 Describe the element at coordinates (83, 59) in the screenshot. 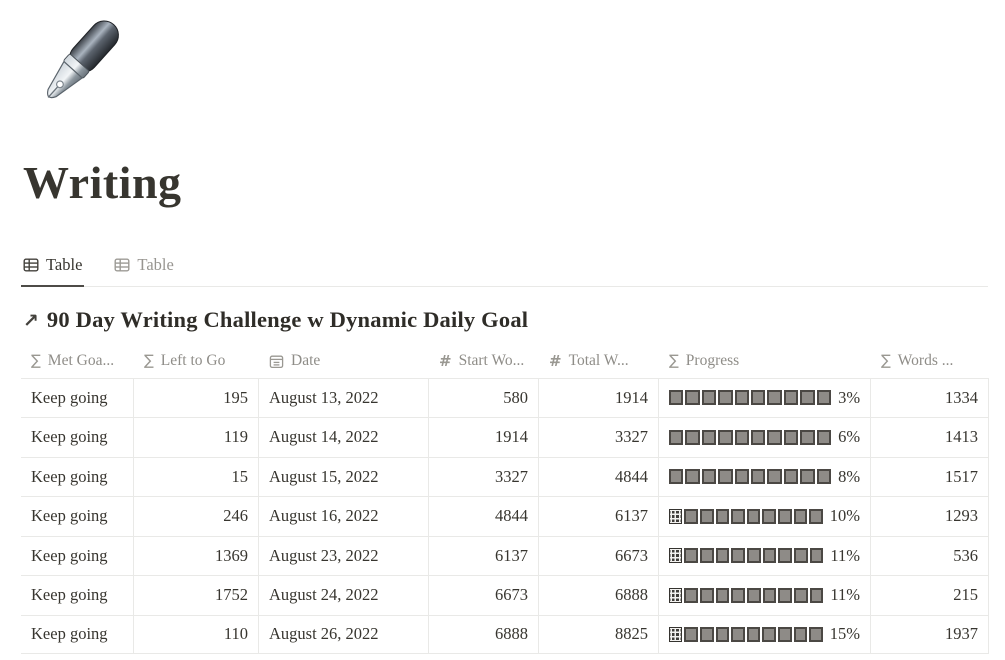

I see `fountain-pen-icon` at that location.